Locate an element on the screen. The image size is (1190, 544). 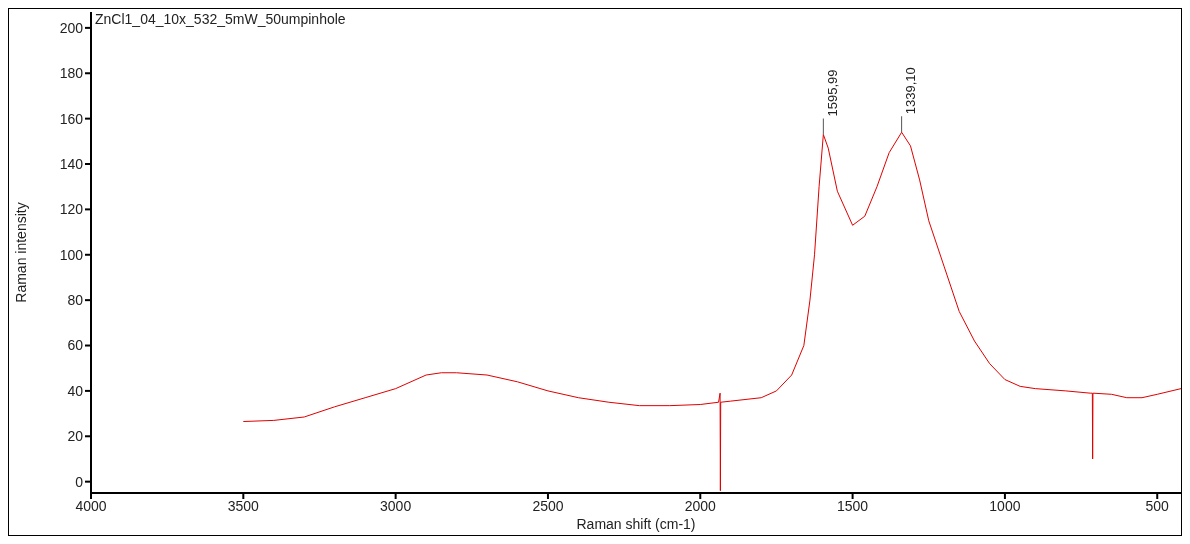
x-tick-label: 2000 is located at coordinates (700, 505).